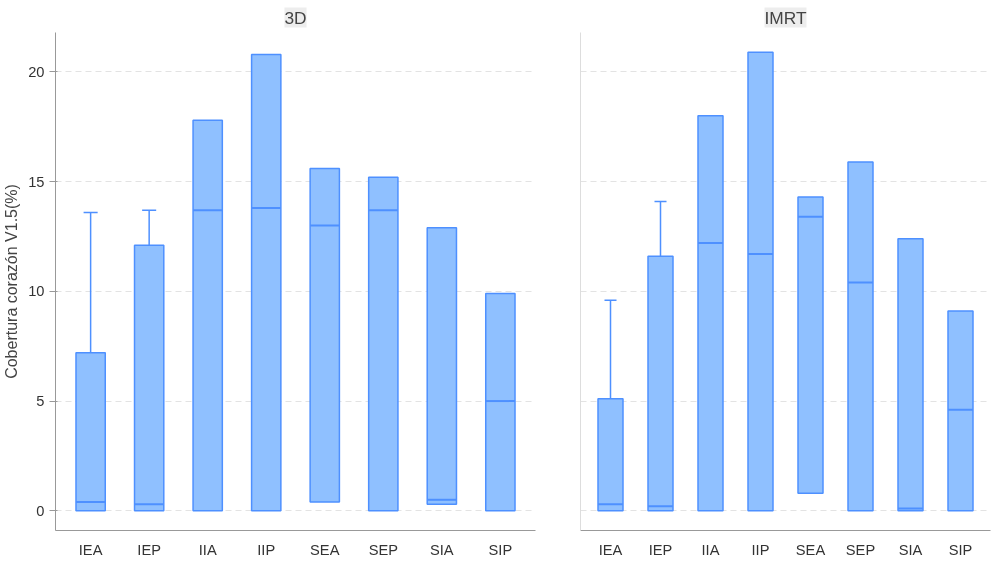 This screenshot has height=565, width=1008. What do you see at coordinates (36, 71) in the screenshot?
I see `y-tick-label: 20` at bounding box center [36, 71].